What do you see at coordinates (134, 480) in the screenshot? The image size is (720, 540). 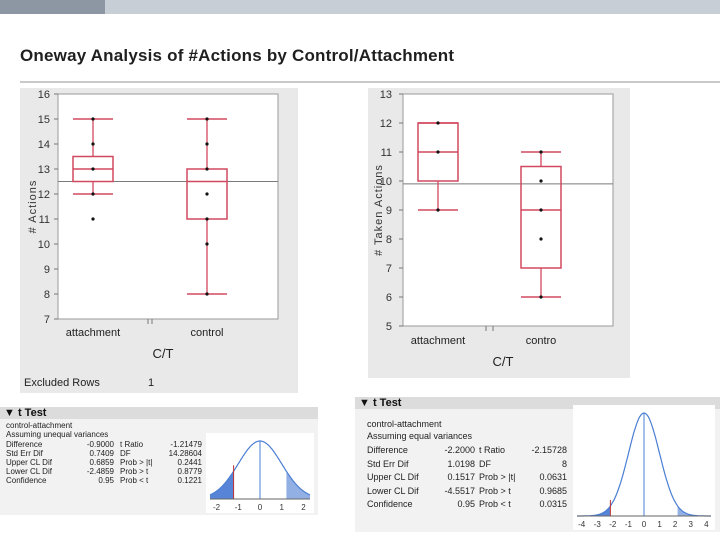 I see `ttest-stat-label: Prob < t` at bounding box center [134, 480].